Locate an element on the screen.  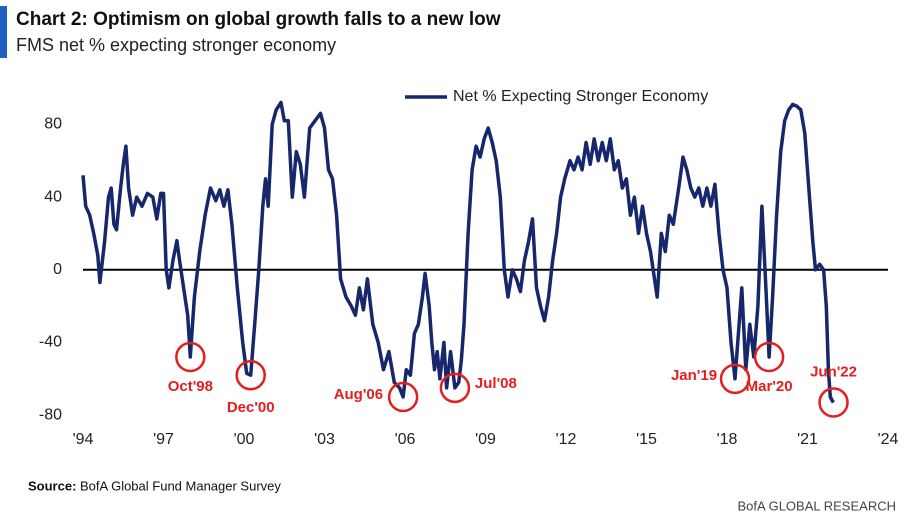
annotation-label: Jun'22 is located at coordinates (833, 371).